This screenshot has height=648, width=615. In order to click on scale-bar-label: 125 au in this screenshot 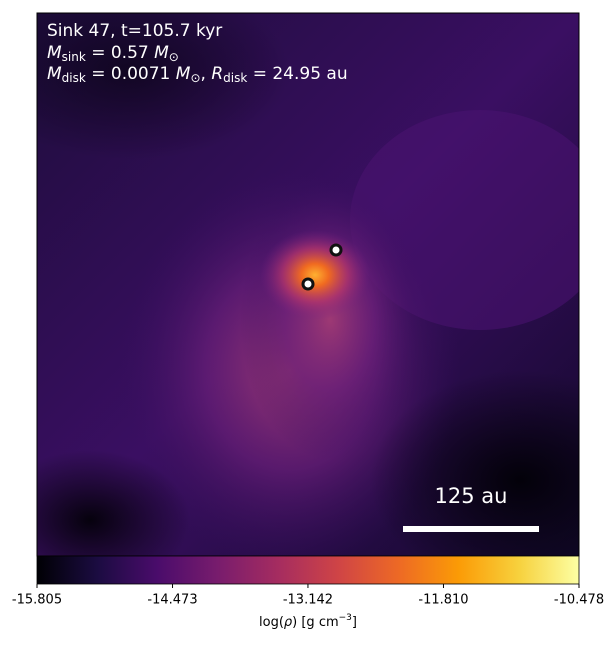, I will do `click(471, 496)`.